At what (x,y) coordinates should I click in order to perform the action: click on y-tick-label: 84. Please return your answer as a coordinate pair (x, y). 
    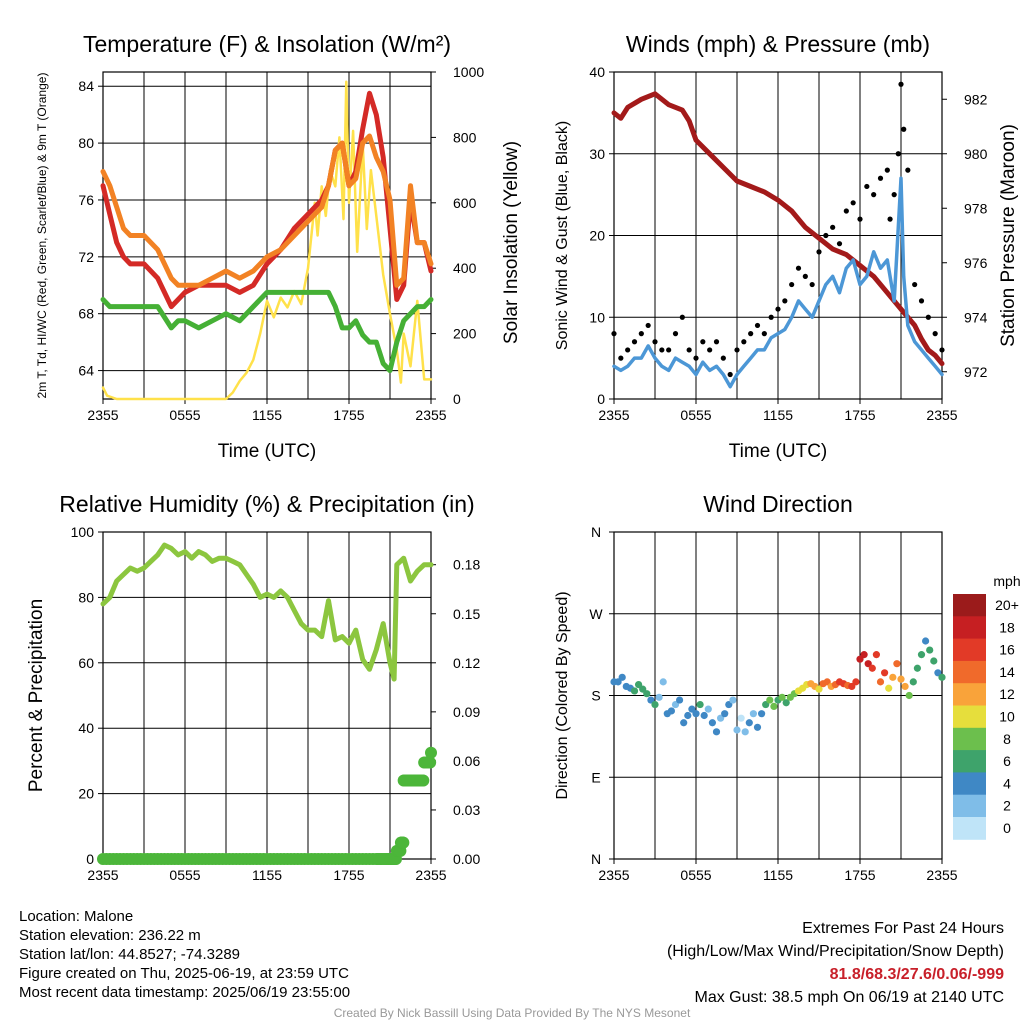
    Looking at the image, I should click on (86, 86).